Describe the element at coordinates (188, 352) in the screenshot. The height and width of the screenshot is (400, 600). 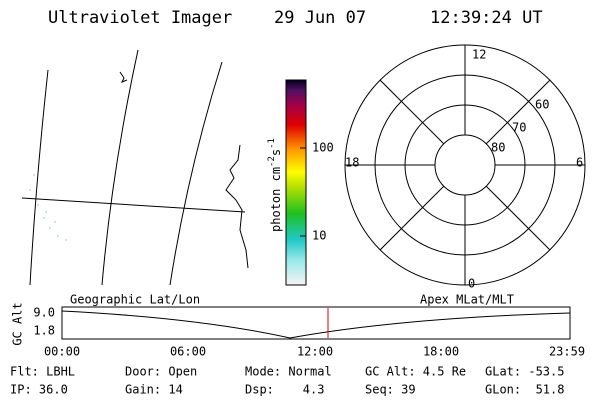
I see `x-tick-label: 06:00` at that location.